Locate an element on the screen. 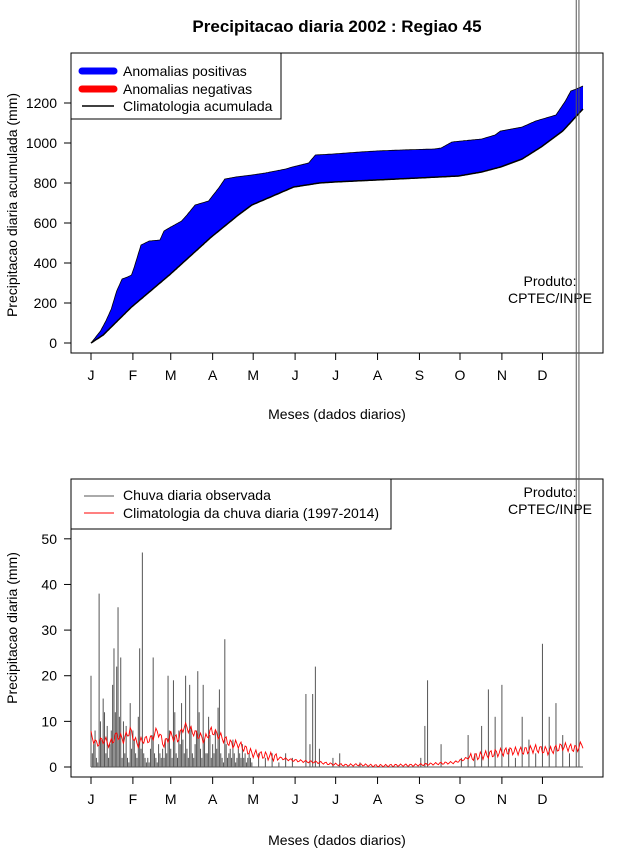 This screenshot has height=850, width=640. legend-label-negative: Anomalias negativas is located at coordinates (187, 89).